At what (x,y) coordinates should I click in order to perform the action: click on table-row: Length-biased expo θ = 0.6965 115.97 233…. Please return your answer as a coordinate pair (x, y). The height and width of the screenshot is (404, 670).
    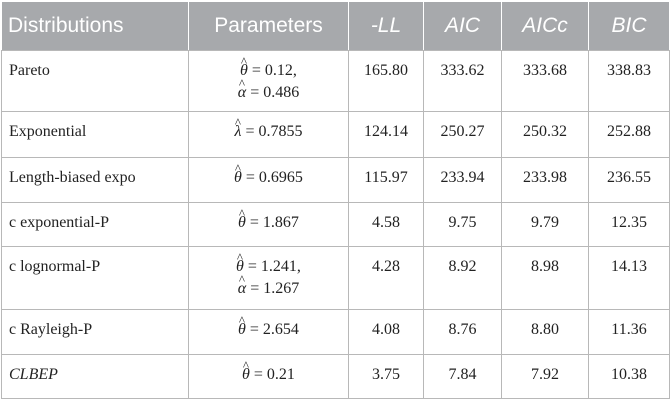
    Looking at the image, I should click on (335, 180).